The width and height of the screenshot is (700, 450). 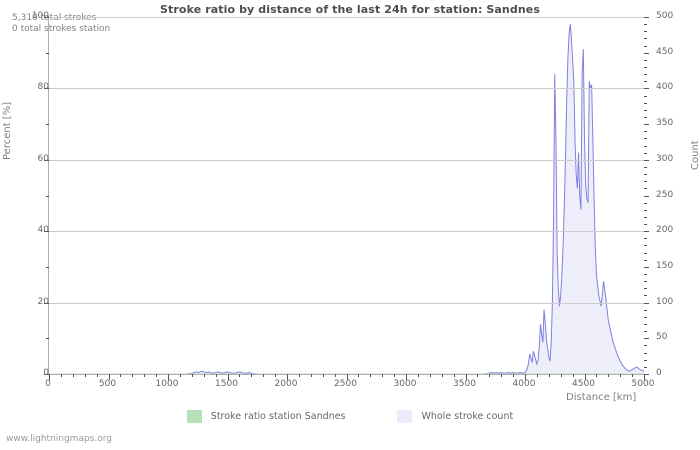 What do you see at coordinates (662, 337) in the screenshot?
I see `y-tick-label-right: 50` at bounding box center [662, 337].